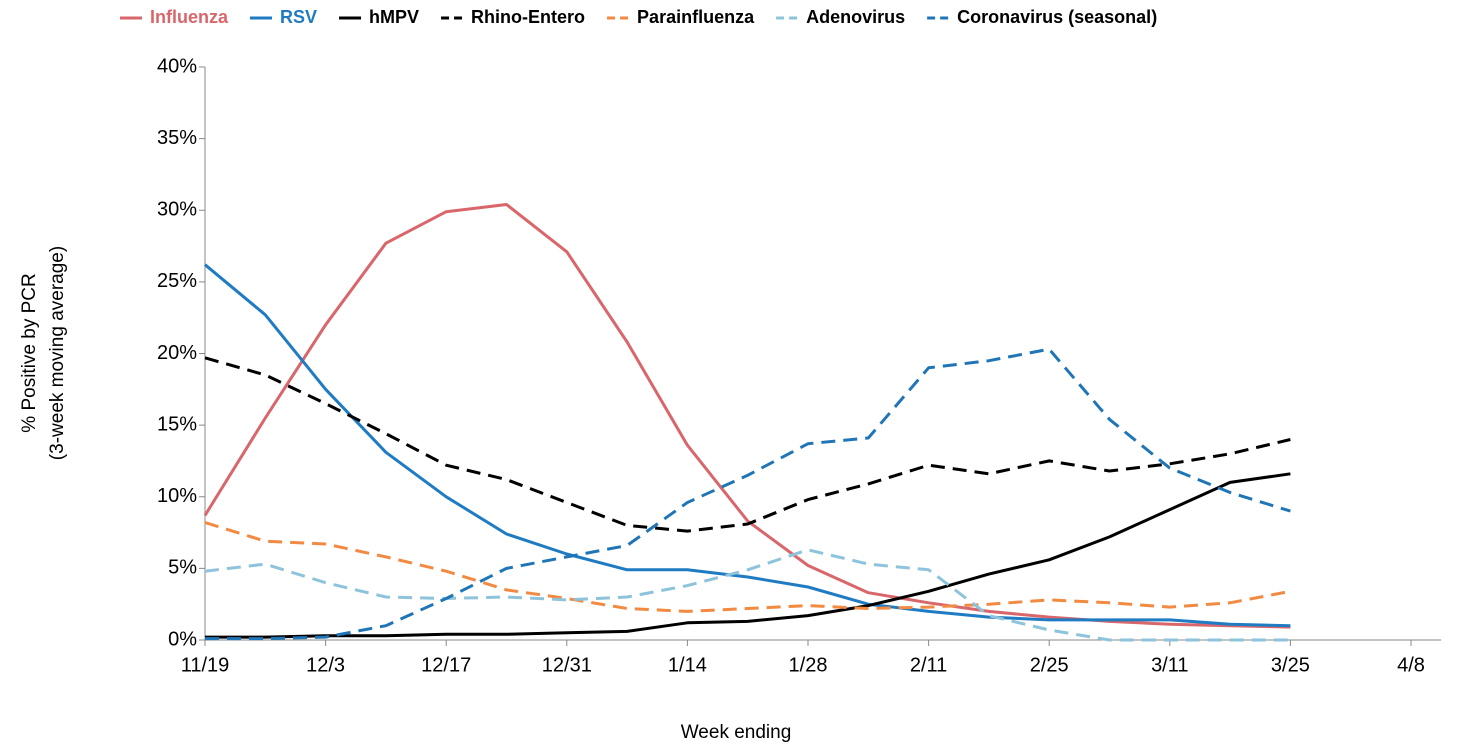 The width and height of the screenshot is (1472, 750). What do you see at coordinates (189, 17) in the screenshot?
I see `legend-label: Influenza` at bounding box center [189, 17].